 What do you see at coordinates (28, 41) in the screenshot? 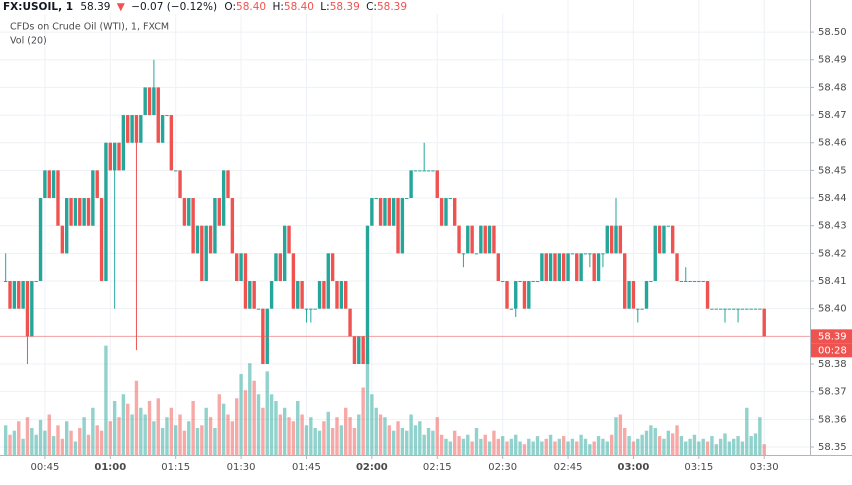
I see `volume-label: Vol (20)` at bounding box center [28, 41].